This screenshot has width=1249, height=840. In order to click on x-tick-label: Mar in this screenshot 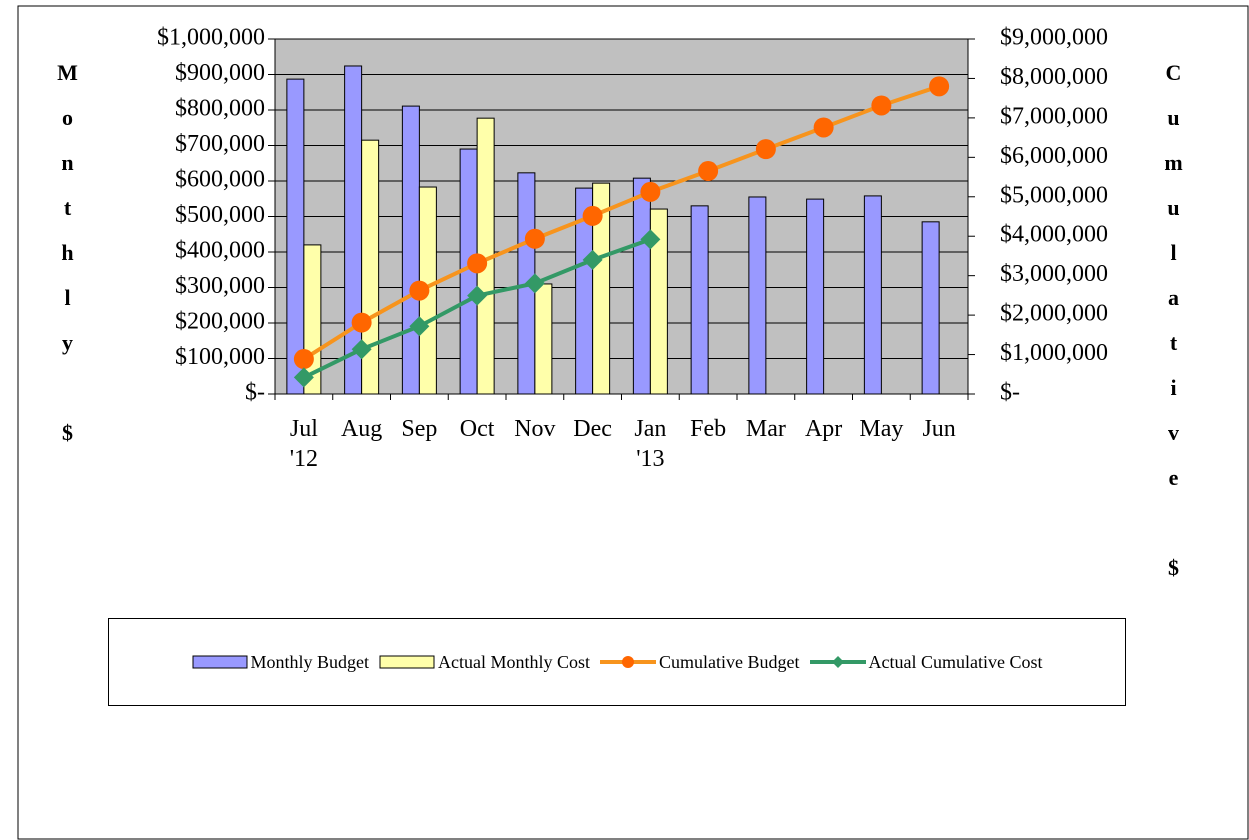, I will do `click(765, 429)`.